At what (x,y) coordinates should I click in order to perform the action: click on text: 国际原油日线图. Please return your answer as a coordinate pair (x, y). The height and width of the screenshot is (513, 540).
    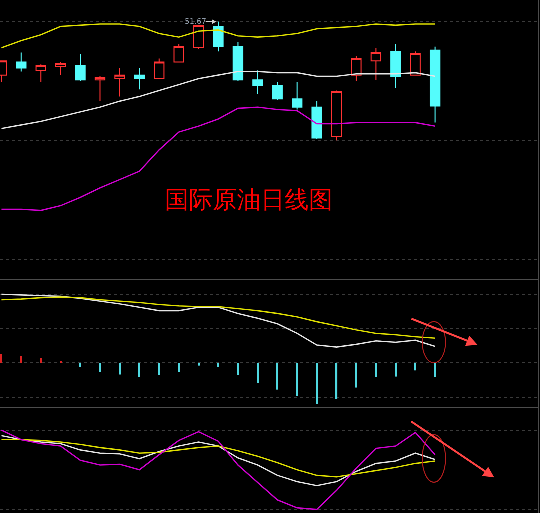
    Looking at the image, I should click on (249, 200).